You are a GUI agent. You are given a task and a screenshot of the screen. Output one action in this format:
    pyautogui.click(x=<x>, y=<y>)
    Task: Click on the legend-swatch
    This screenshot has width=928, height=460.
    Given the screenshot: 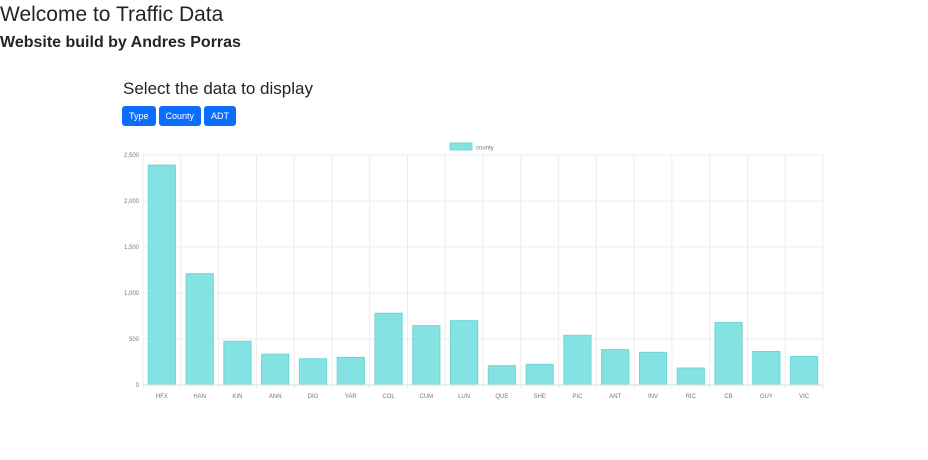 What is the action you would take?
    pyautogui.click(x=461, y=146)
    